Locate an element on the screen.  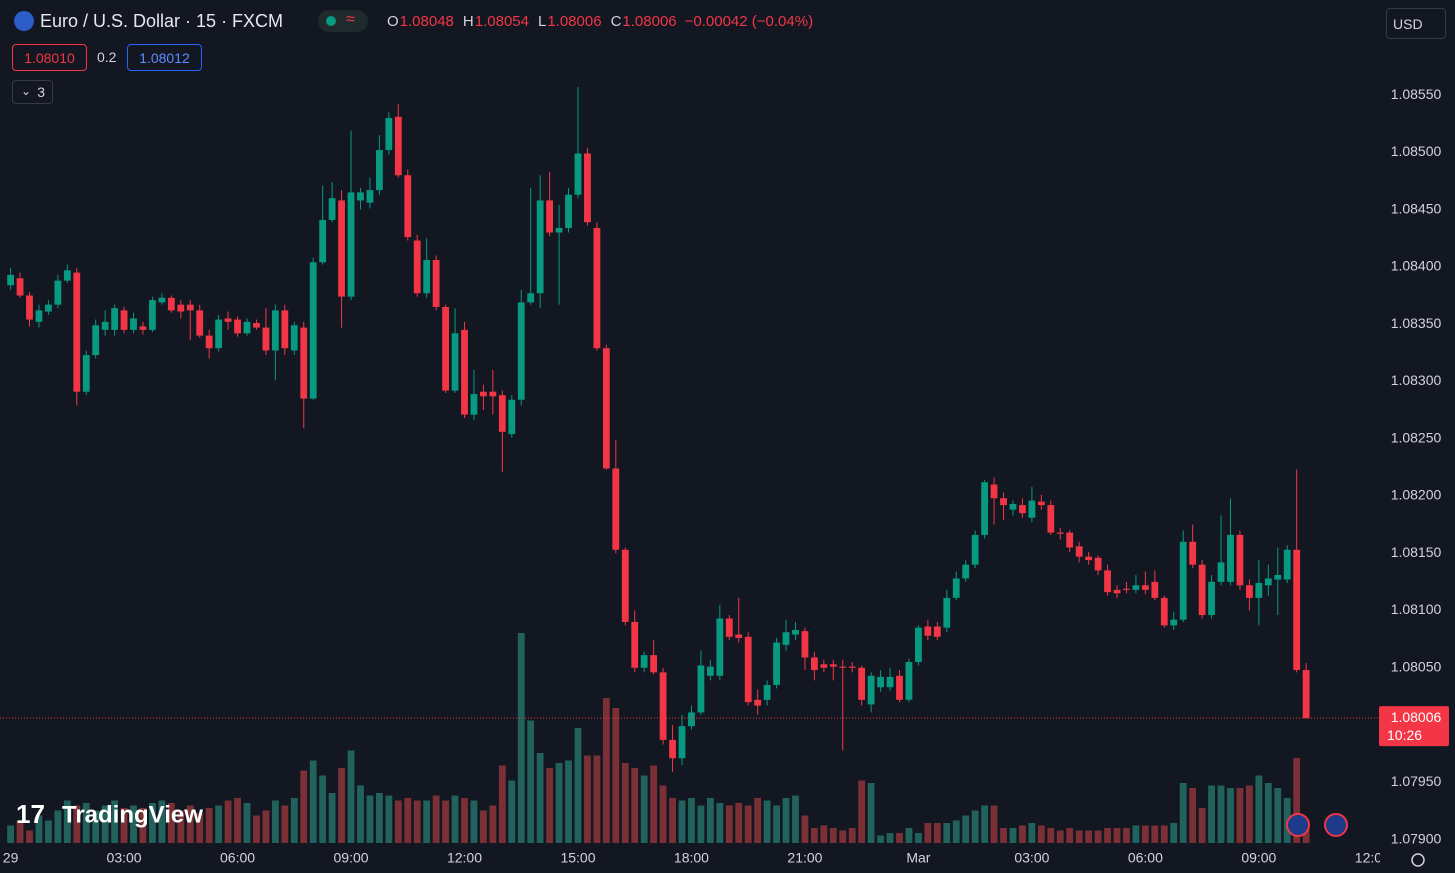
sell-button: 1.08010 is located at coordinates (49, 57).